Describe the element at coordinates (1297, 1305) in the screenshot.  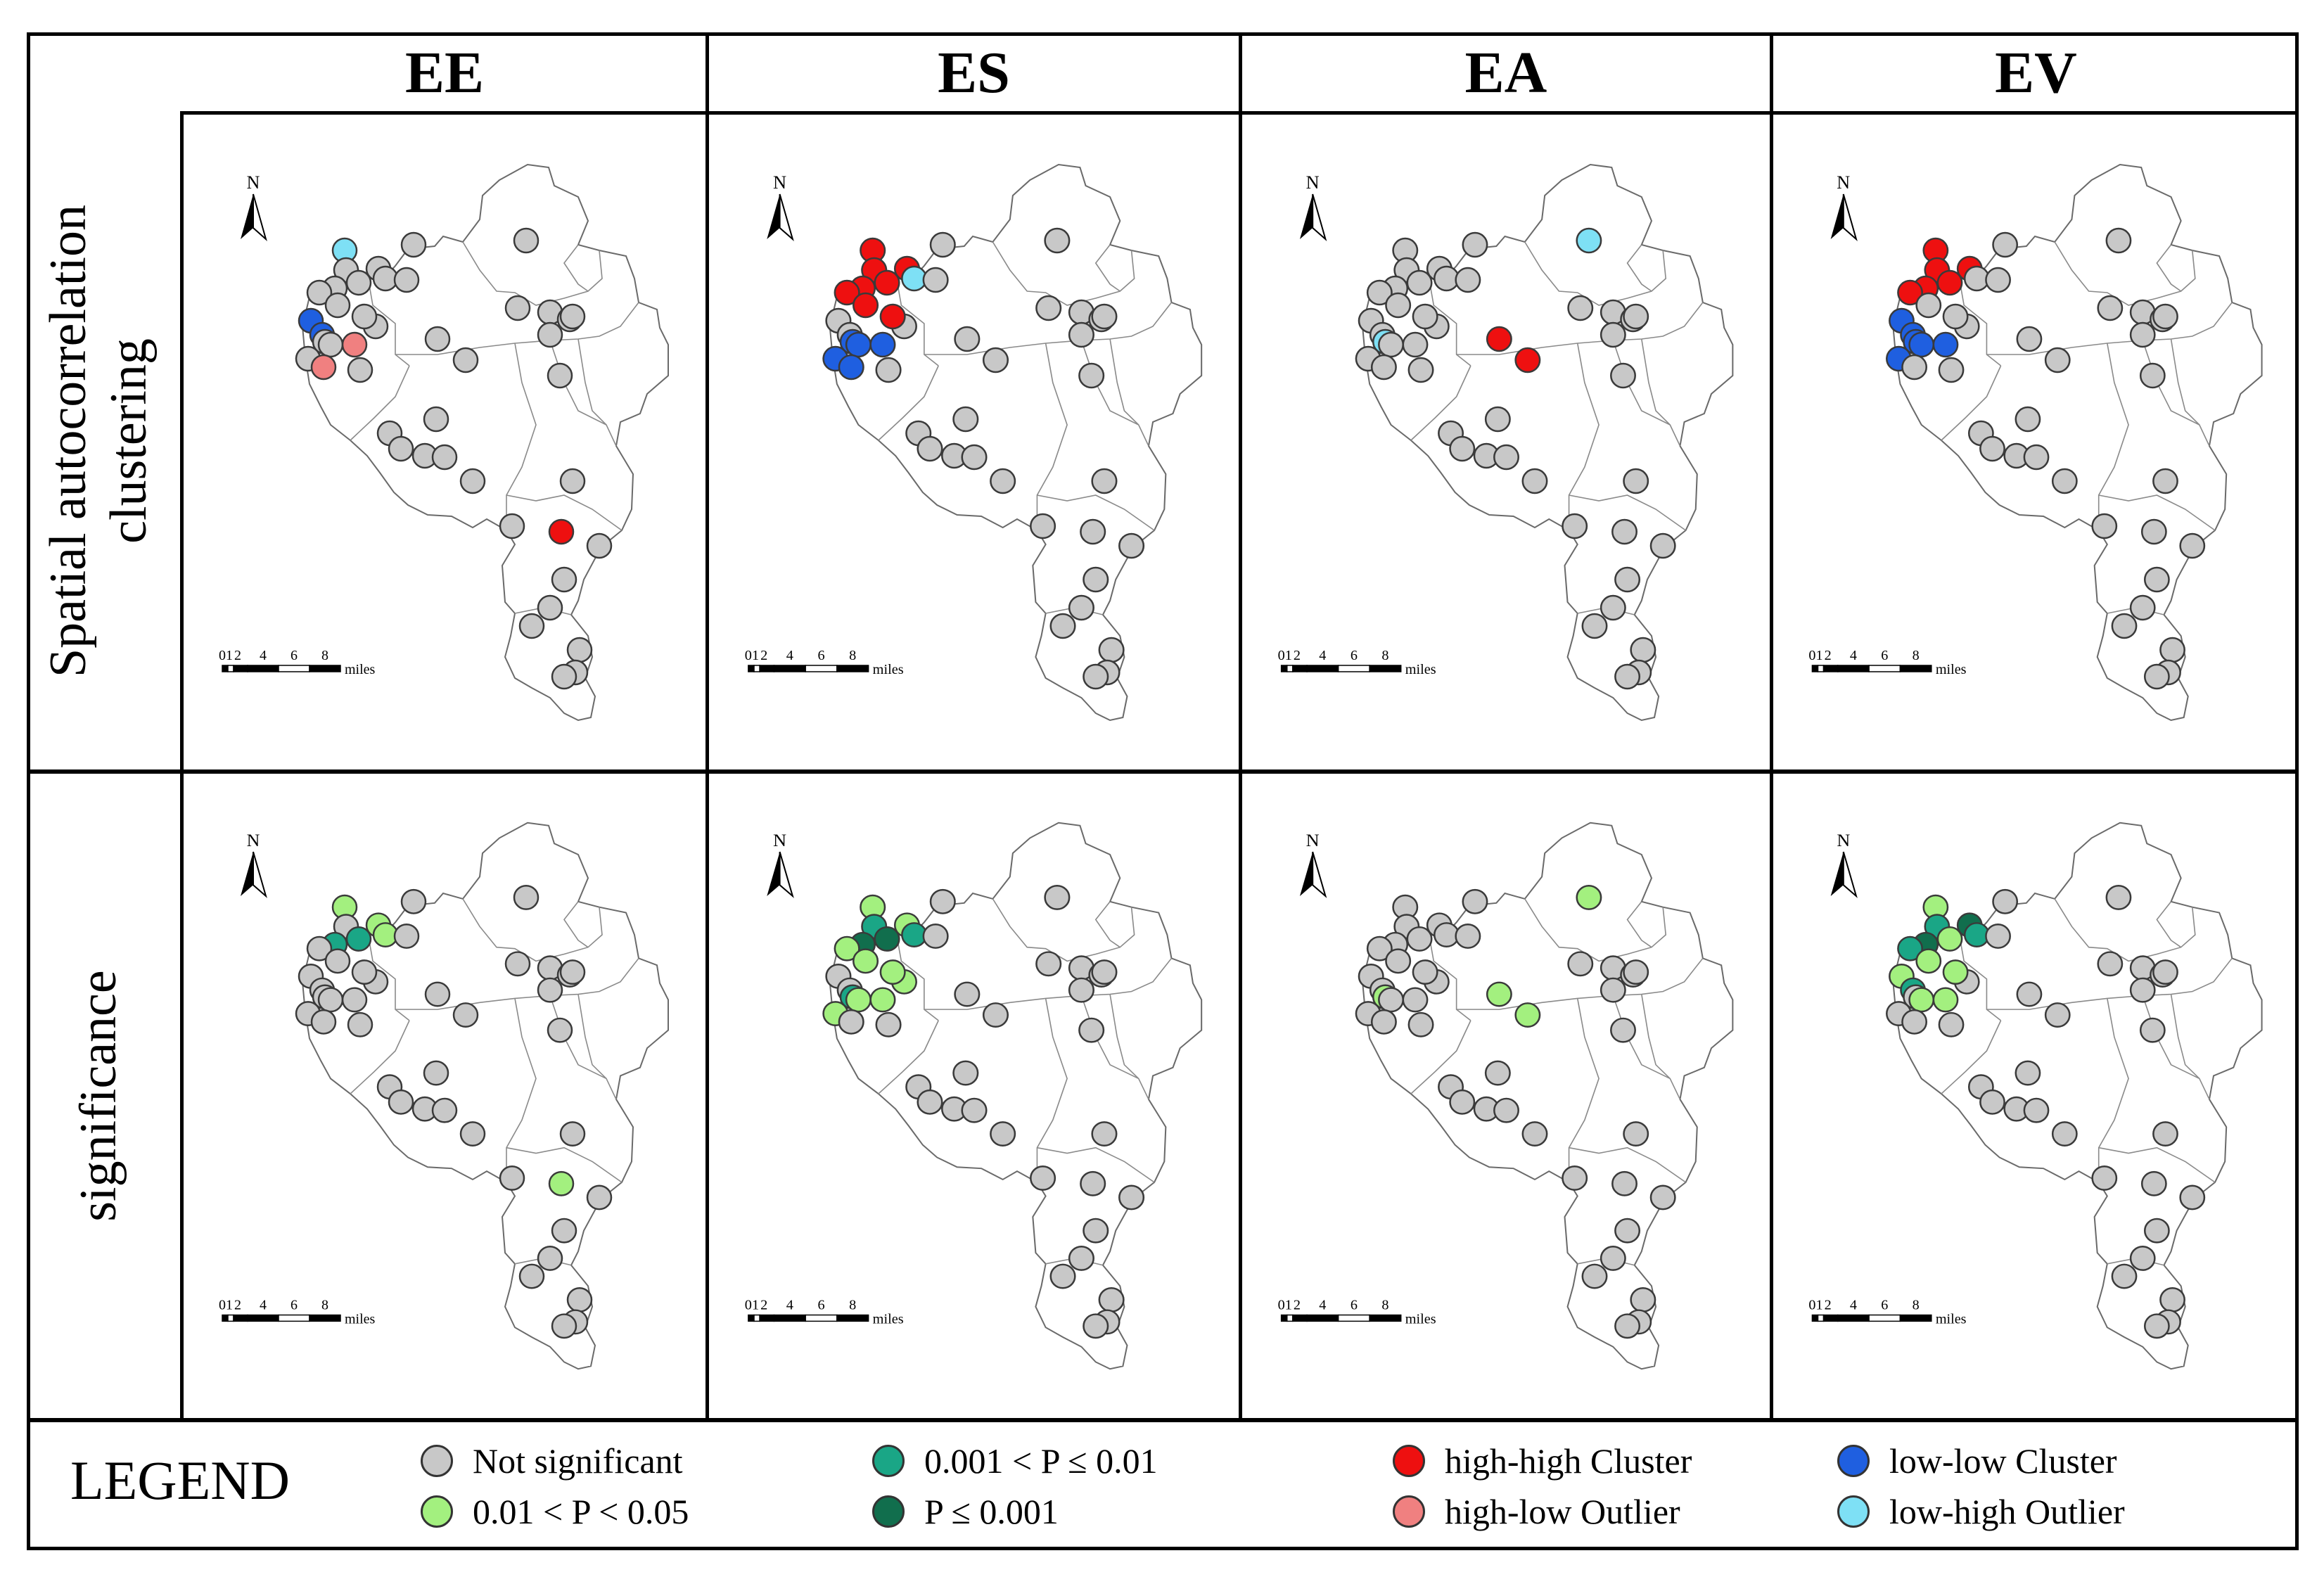
I see `scale-tick-label: 2` at that location.